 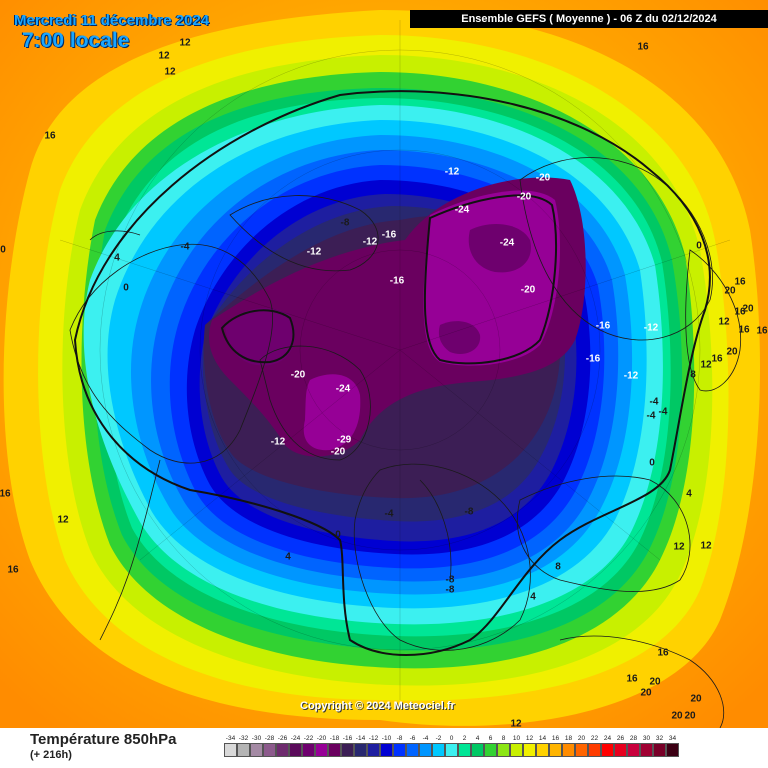 I want to click on legend-item: -26, so click(x=282, y=745).